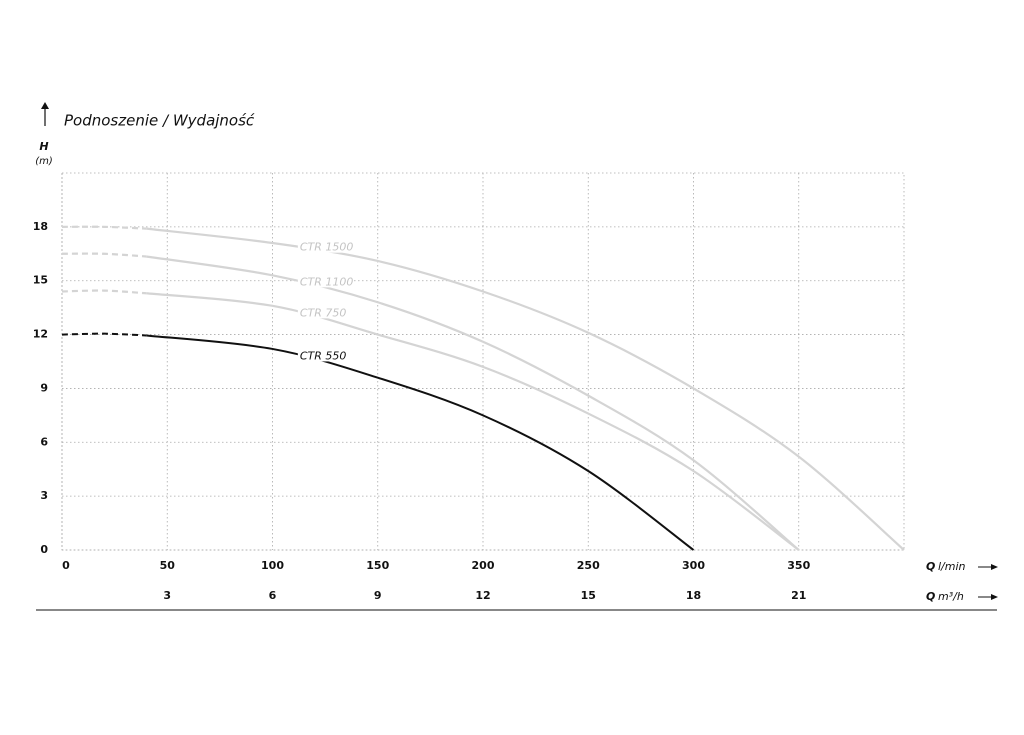 Image resolution: width=1024 pixels, height=735 pixels. Describe the element at coordinates (951, 596) in the screenshot. I see `x2-unit: m³/h` at that location.